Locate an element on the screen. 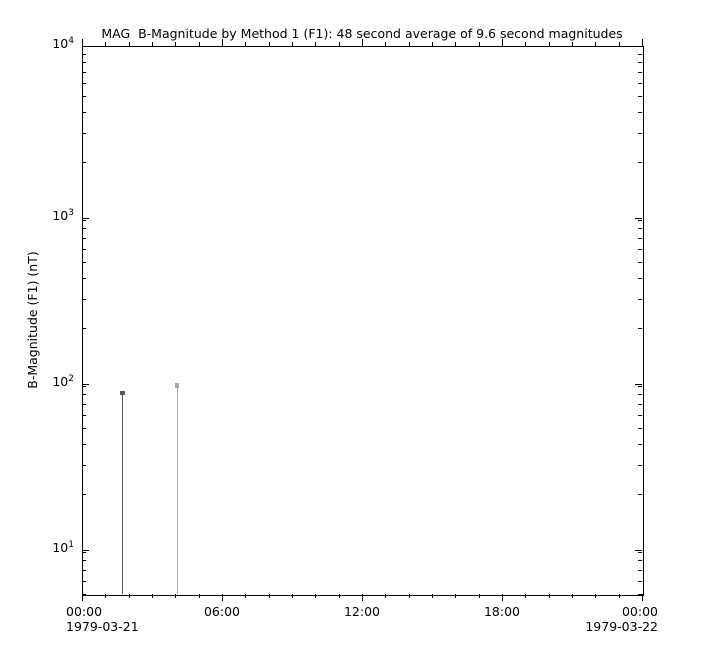  y-tick-label: 103 is located at coordinates (63, 215).